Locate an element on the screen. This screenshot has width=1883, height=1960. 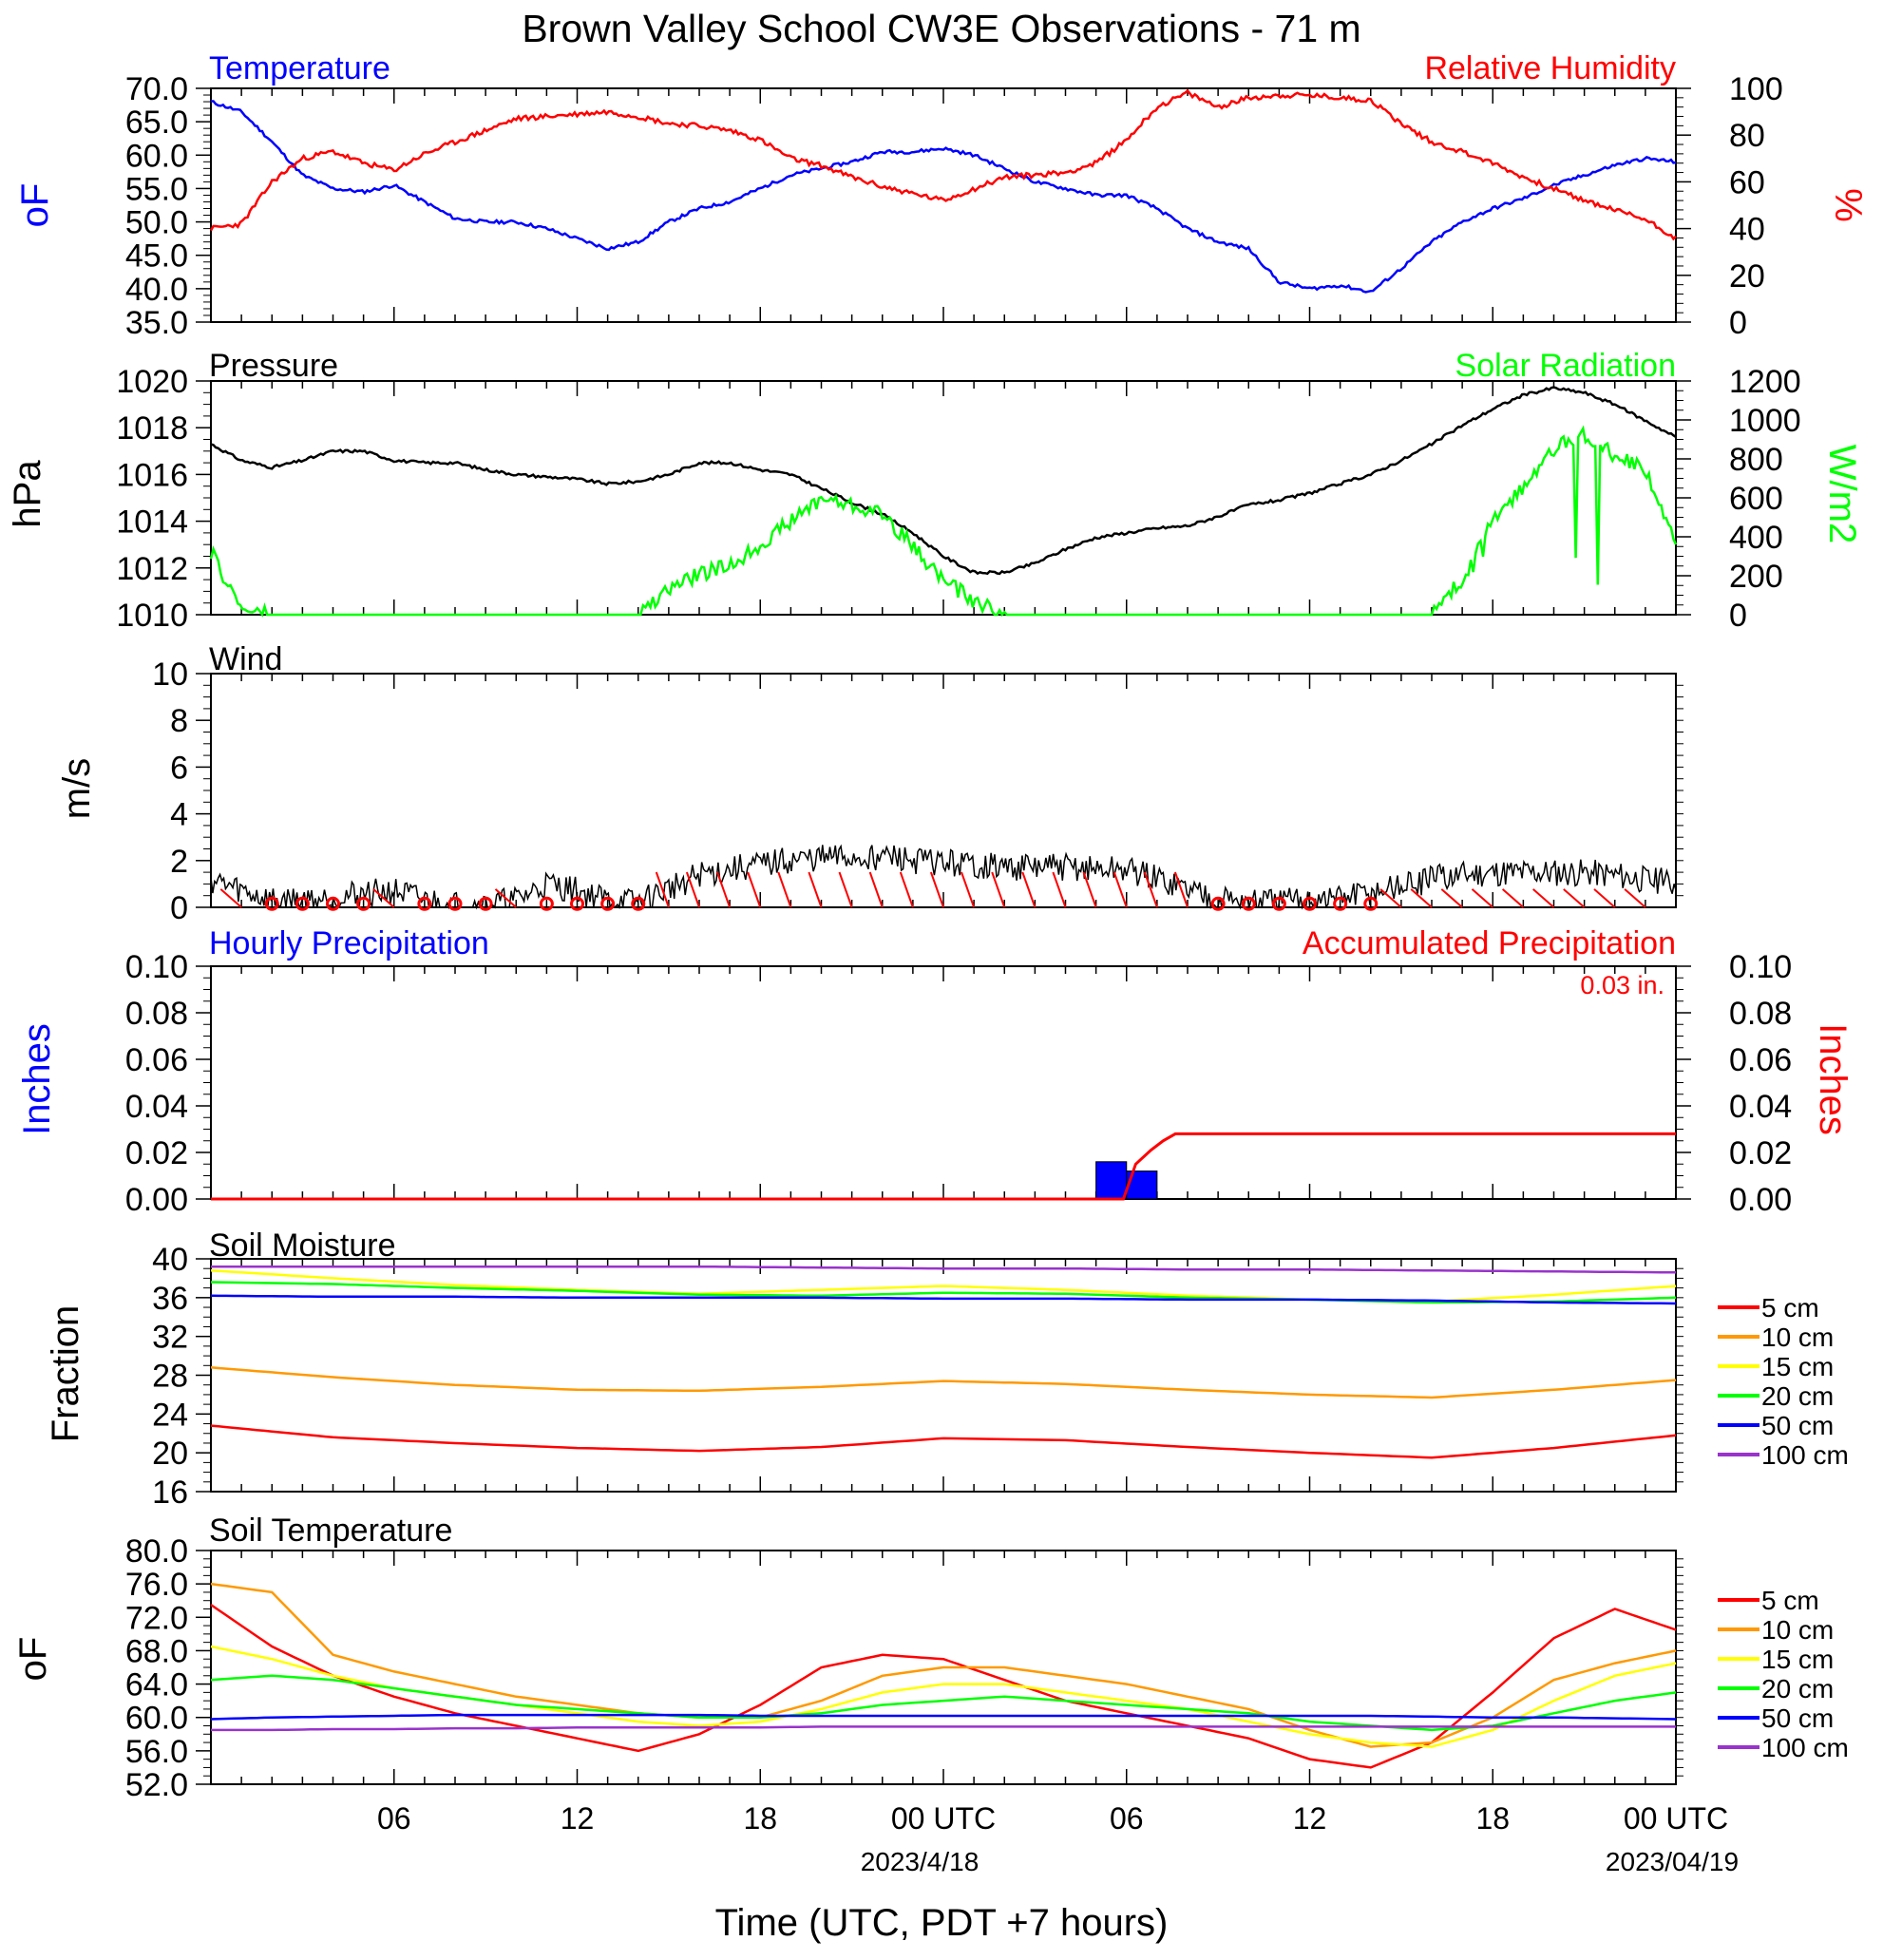
soil-moisture-line-20cm is located at coordinates (943, 1292).